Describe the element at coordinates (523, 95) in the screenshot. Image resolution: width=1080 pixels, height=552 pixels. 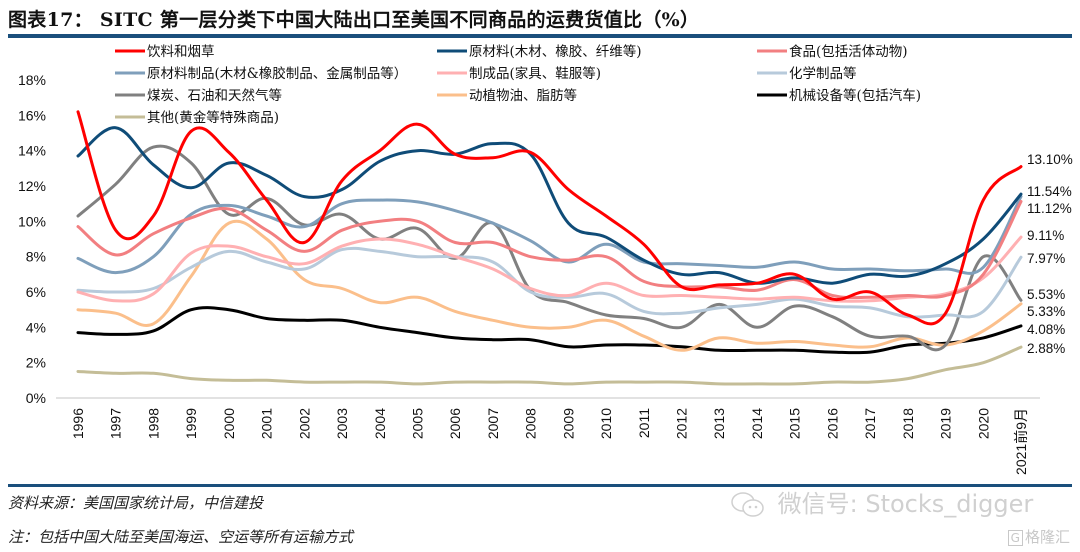
I see `legend-label: 动植物油、脂肪等` at that location.